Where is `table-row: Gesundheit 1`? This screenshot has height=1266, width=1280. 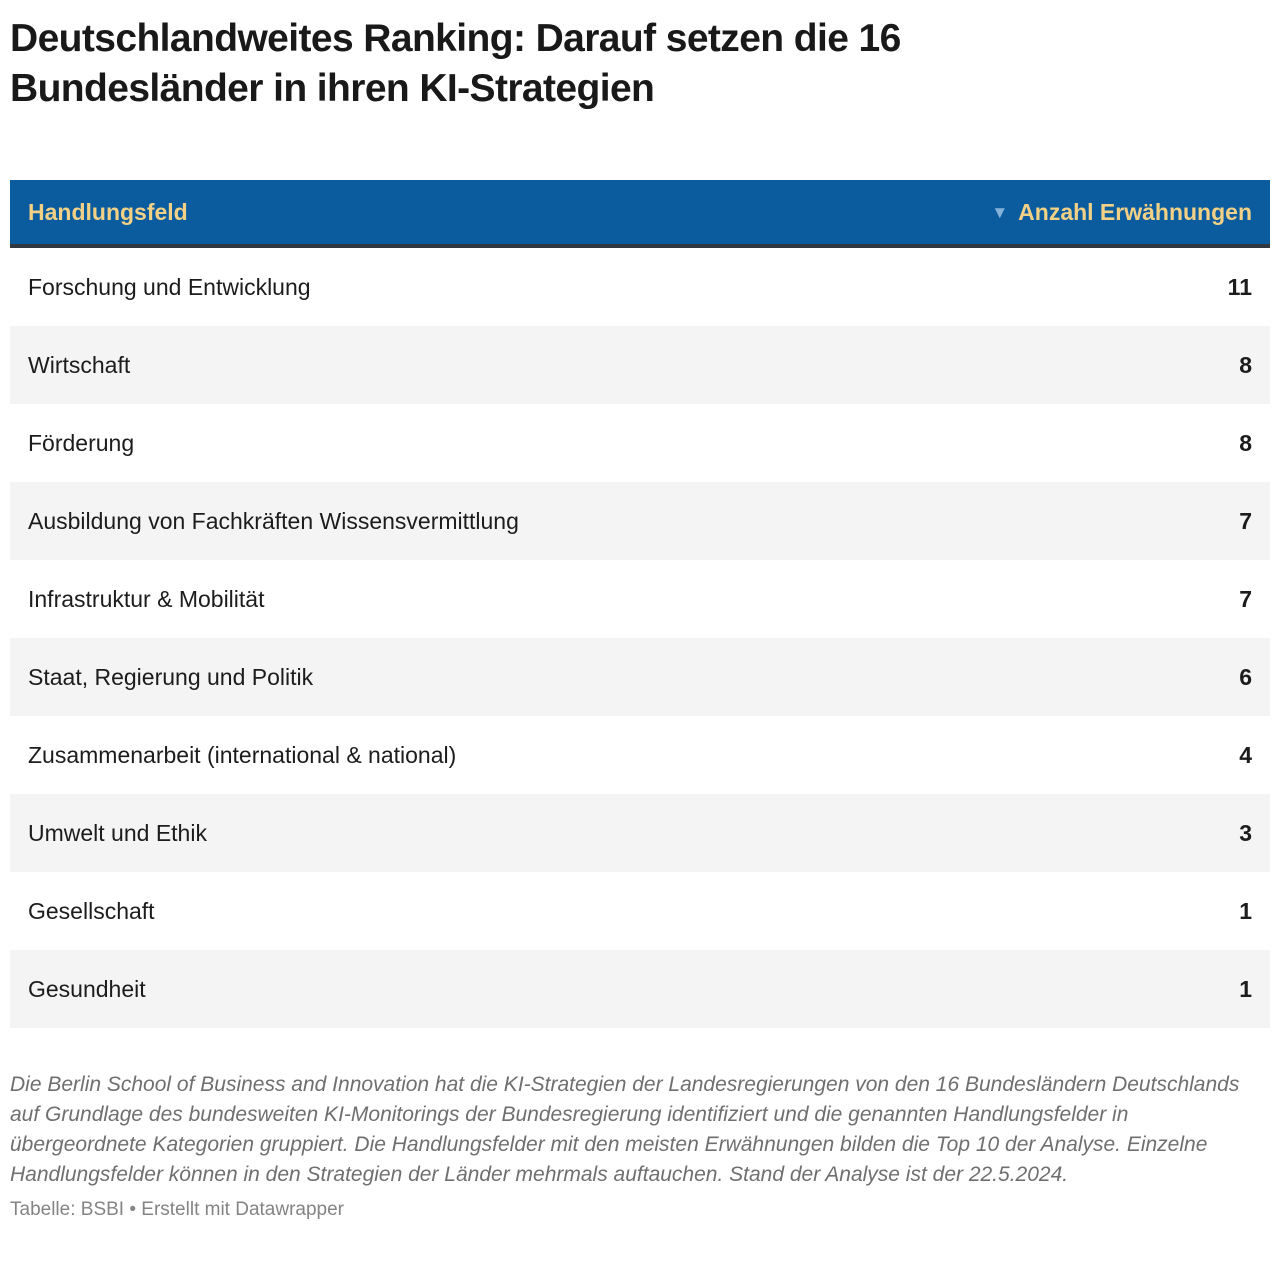
table-row: Gesundheit 1 is located at coordinates (640, 989).